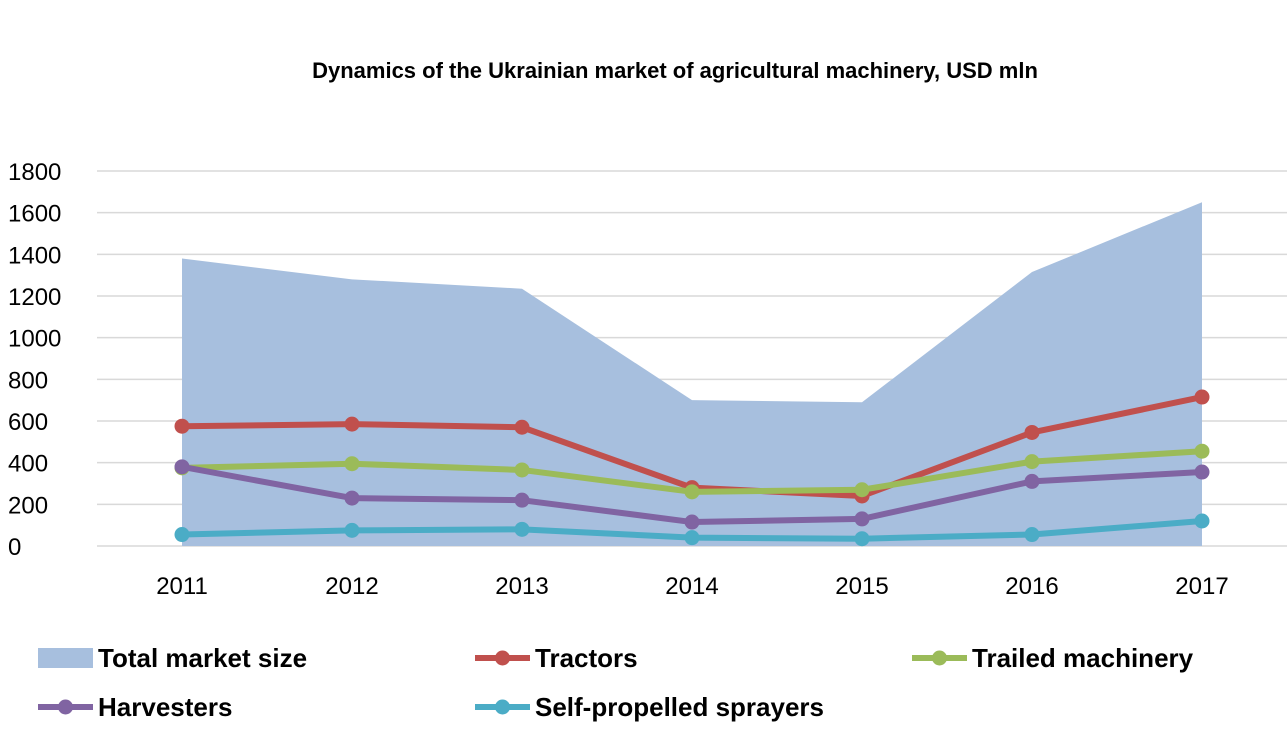 The image size is (1287, 730). I want to click on x-tick-label: 2016, so click(1031, 586).